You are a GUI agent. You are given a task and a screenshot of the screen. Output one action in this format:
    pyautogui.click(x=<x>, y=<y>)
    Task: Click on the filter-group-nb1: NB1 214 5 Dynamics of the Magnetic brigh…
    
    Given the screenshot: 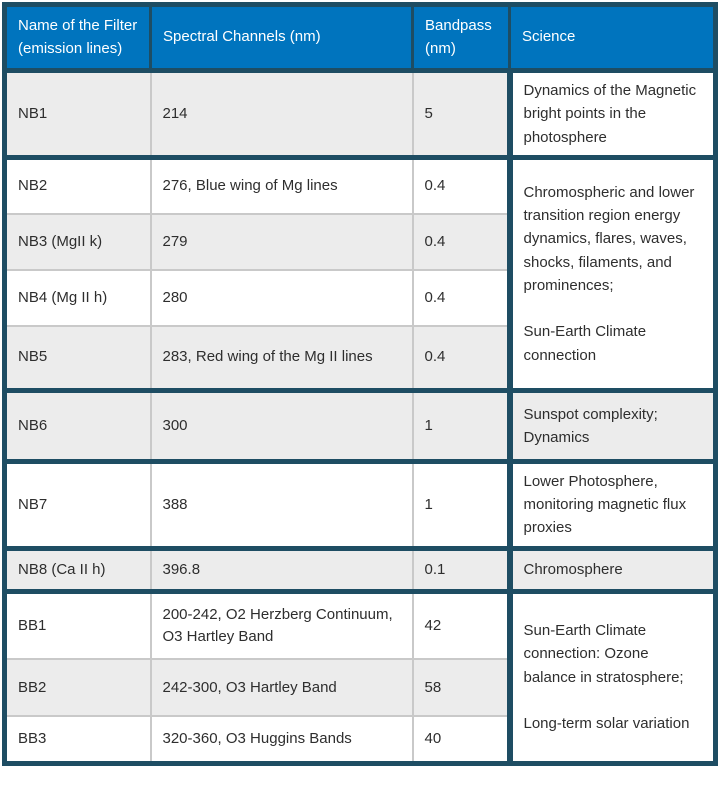 What is the action you would take?
    pyautogui.click(x=360, y=114)
    